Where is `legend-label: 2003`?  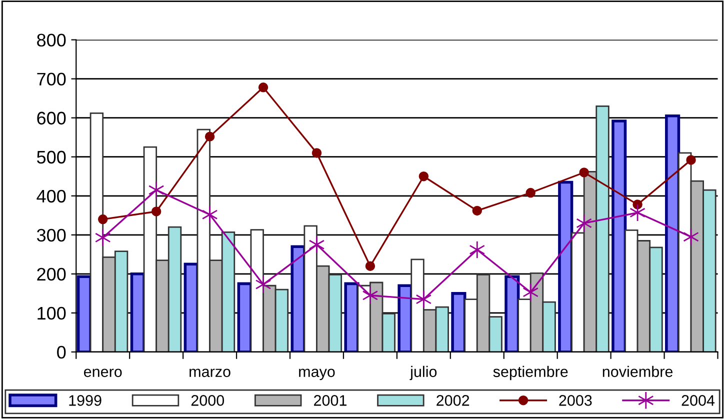
legend-label: 2003 is located at coordinates (575, 400).